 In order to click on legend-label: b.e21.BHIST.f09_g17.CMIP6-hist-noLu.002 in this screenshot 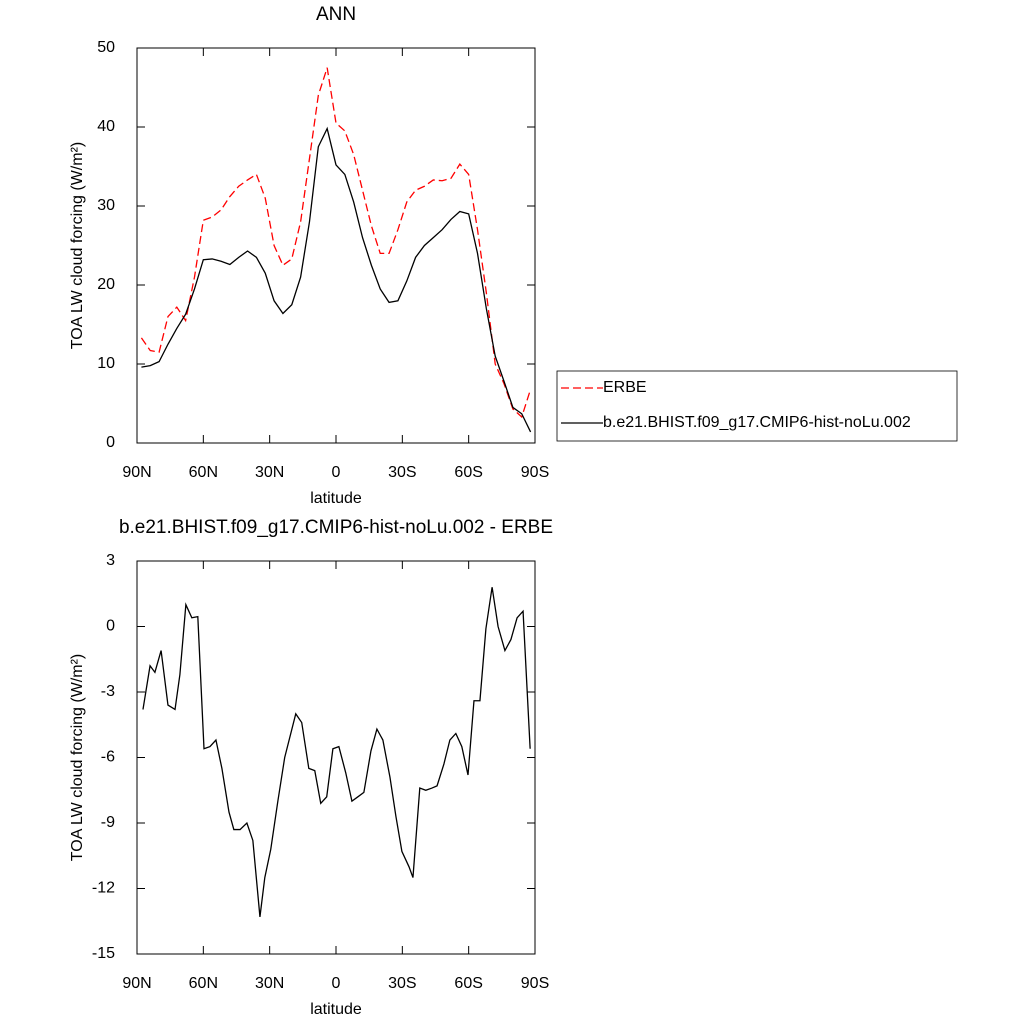, I will do `click(757, 422)`.